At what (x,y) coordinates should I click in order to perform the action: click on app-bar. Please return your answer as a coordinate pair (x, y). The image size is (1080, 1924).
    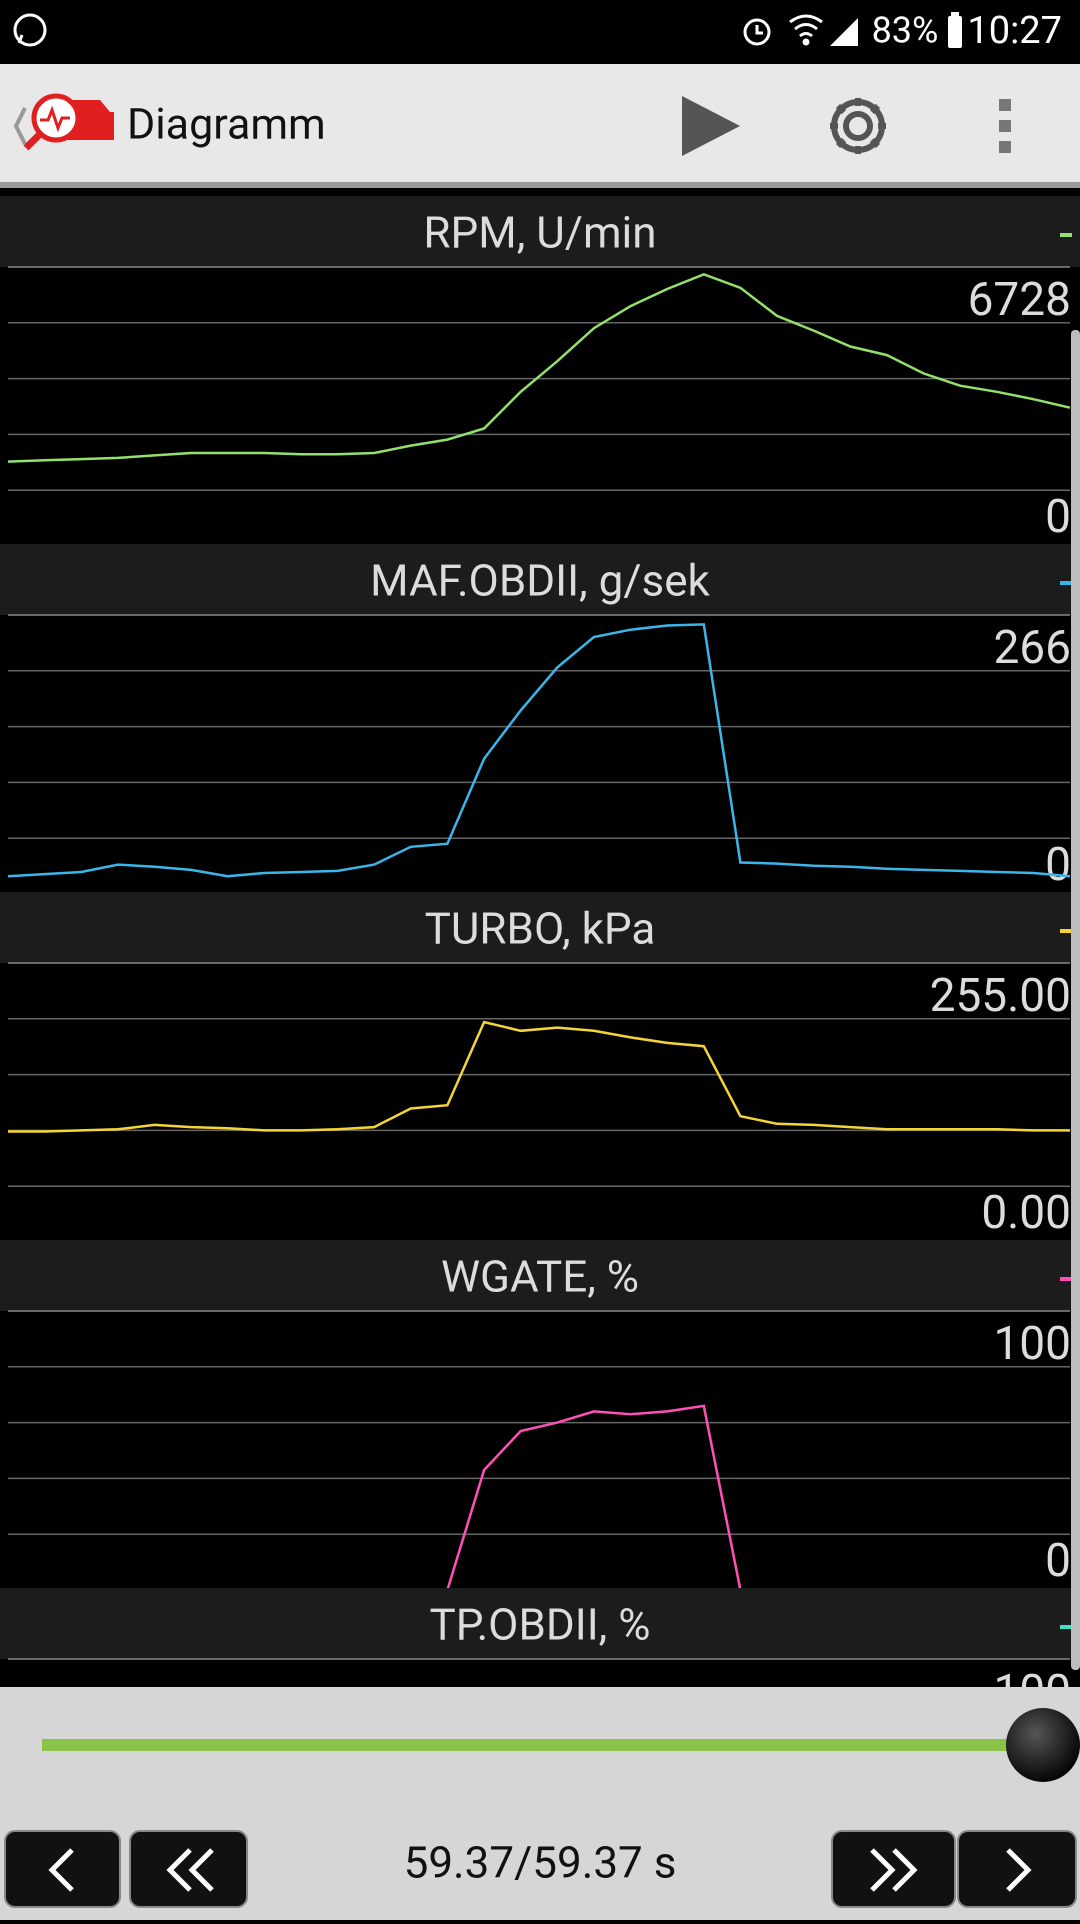
    Looking at the image, I should click on (540, 124).